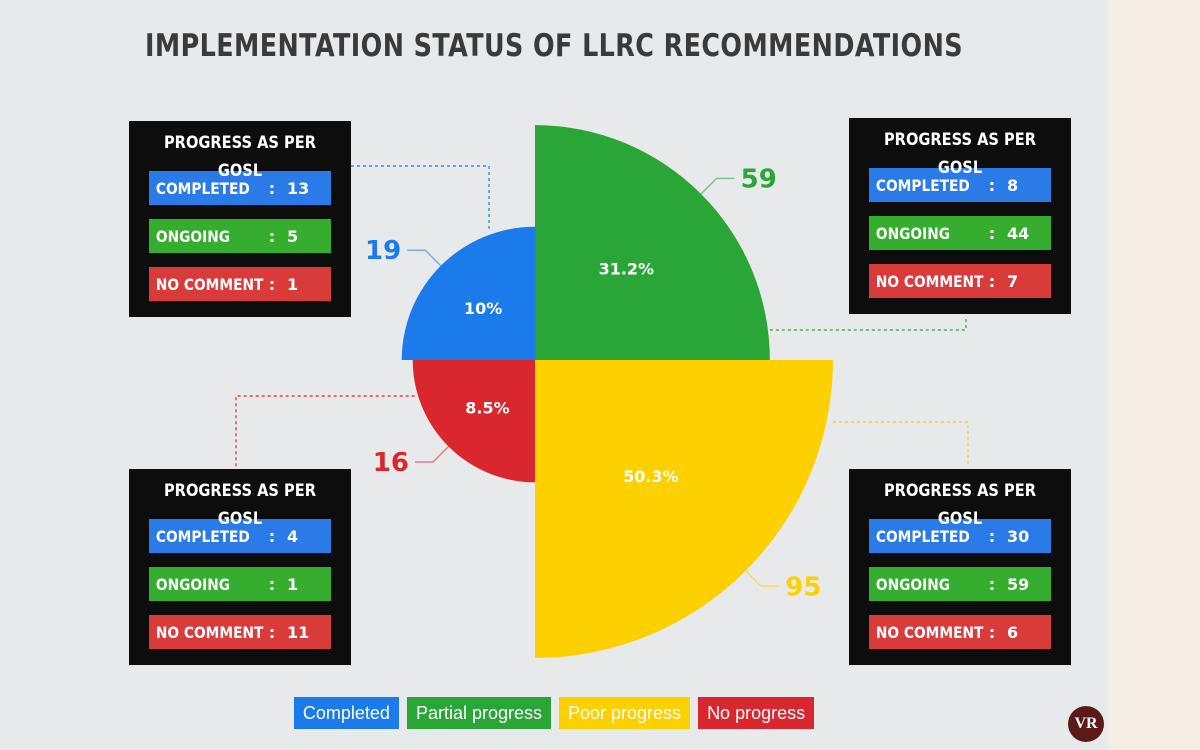 This screenshot has height=750, width=1200. I want to click on box-row-no-comment: NO COMMENT : 6, so click(960, 632).